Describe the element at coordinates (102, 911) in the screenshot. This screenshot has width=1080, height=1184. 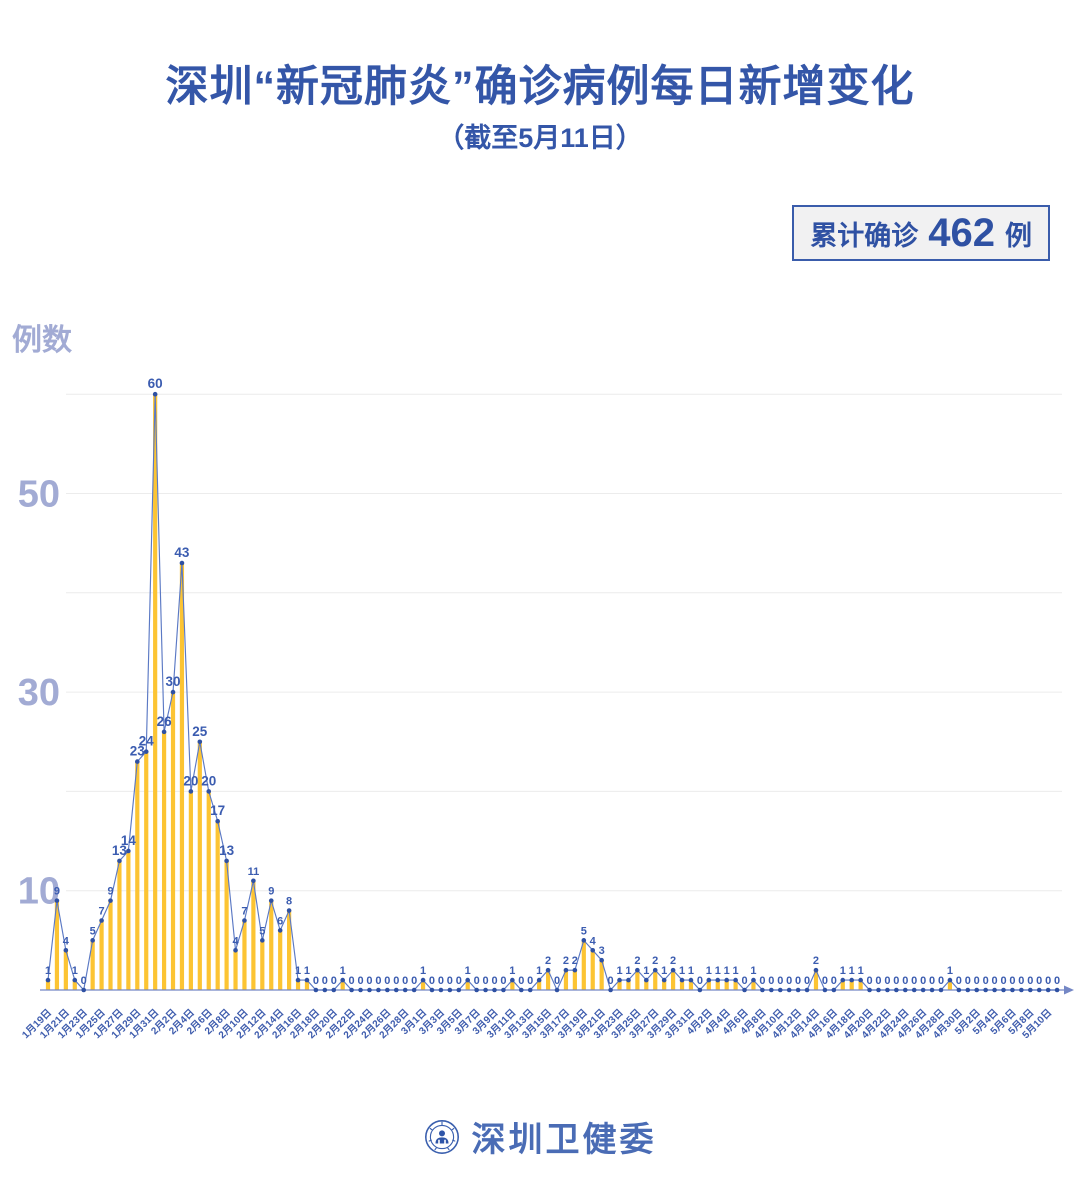
I see `value-label: 7` at that location.